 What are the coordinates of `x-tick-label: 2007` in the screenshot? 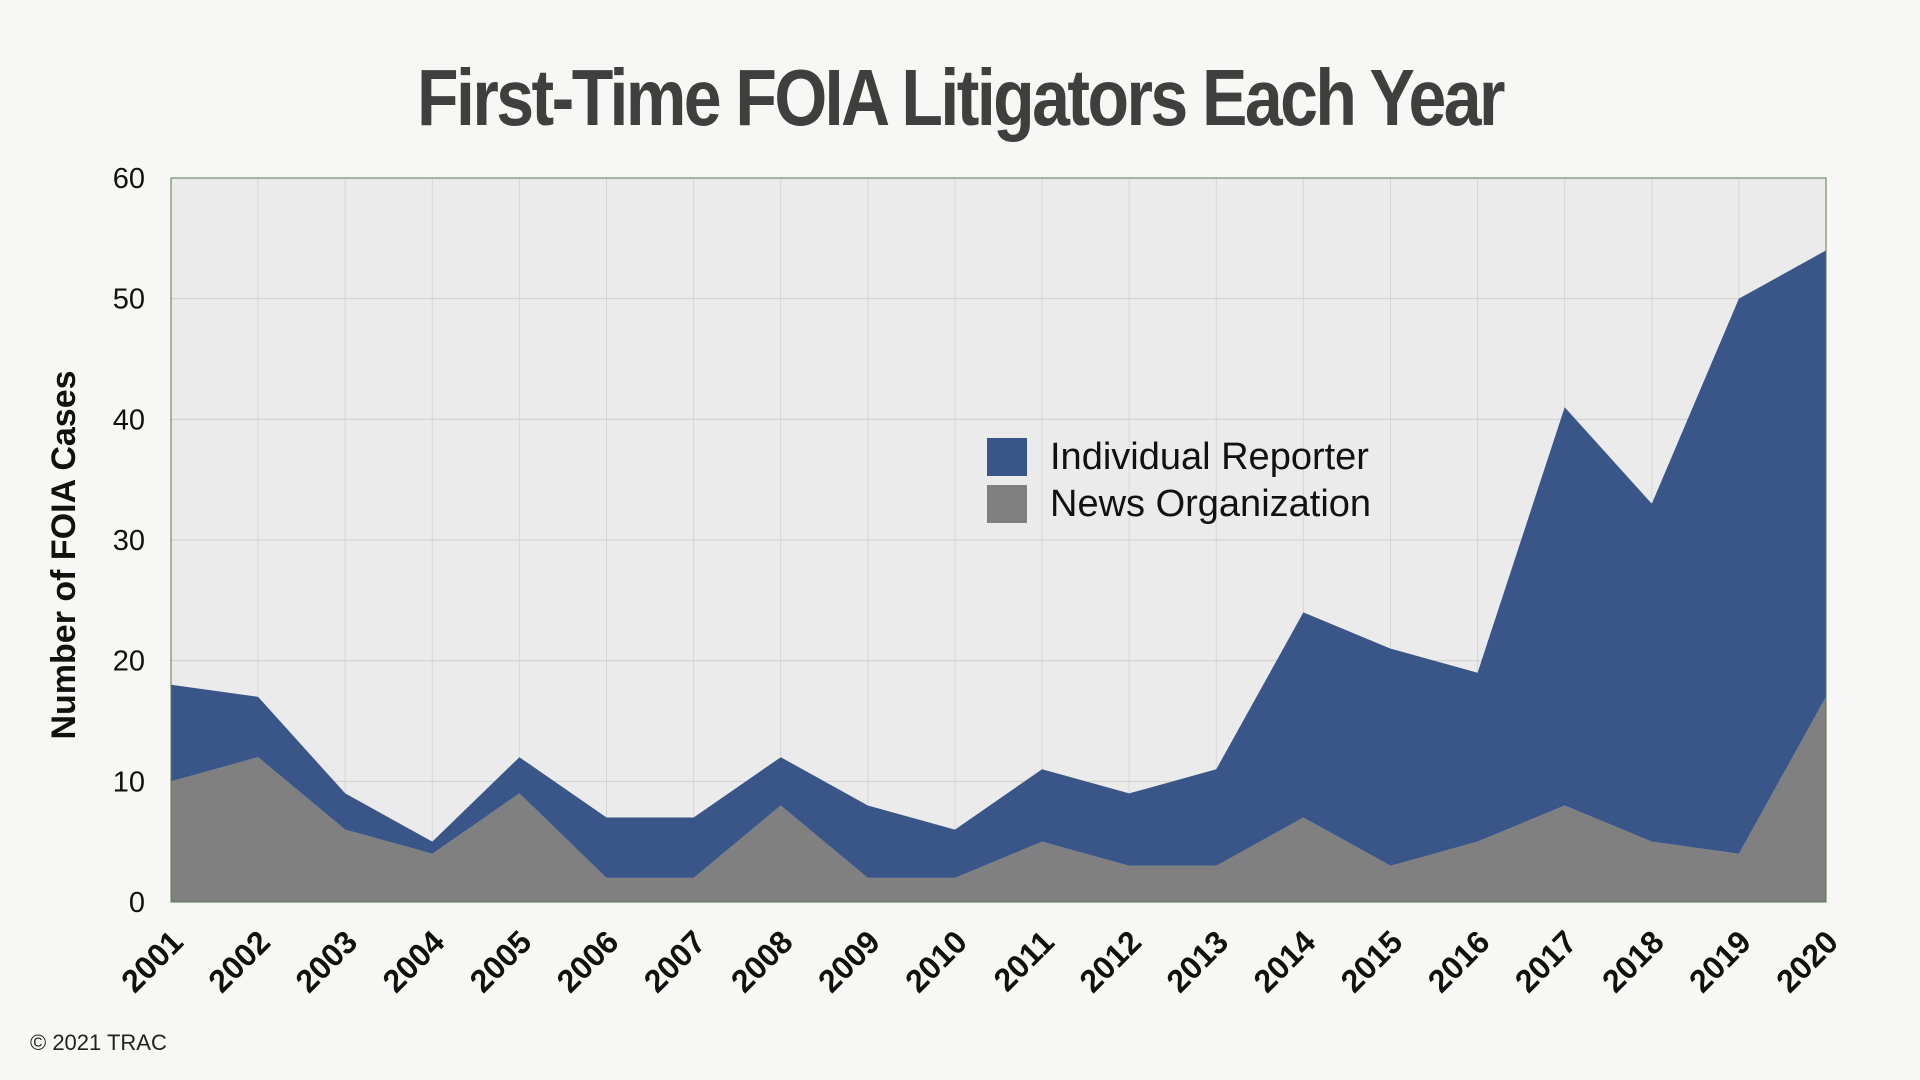 It's located at (675, 961).